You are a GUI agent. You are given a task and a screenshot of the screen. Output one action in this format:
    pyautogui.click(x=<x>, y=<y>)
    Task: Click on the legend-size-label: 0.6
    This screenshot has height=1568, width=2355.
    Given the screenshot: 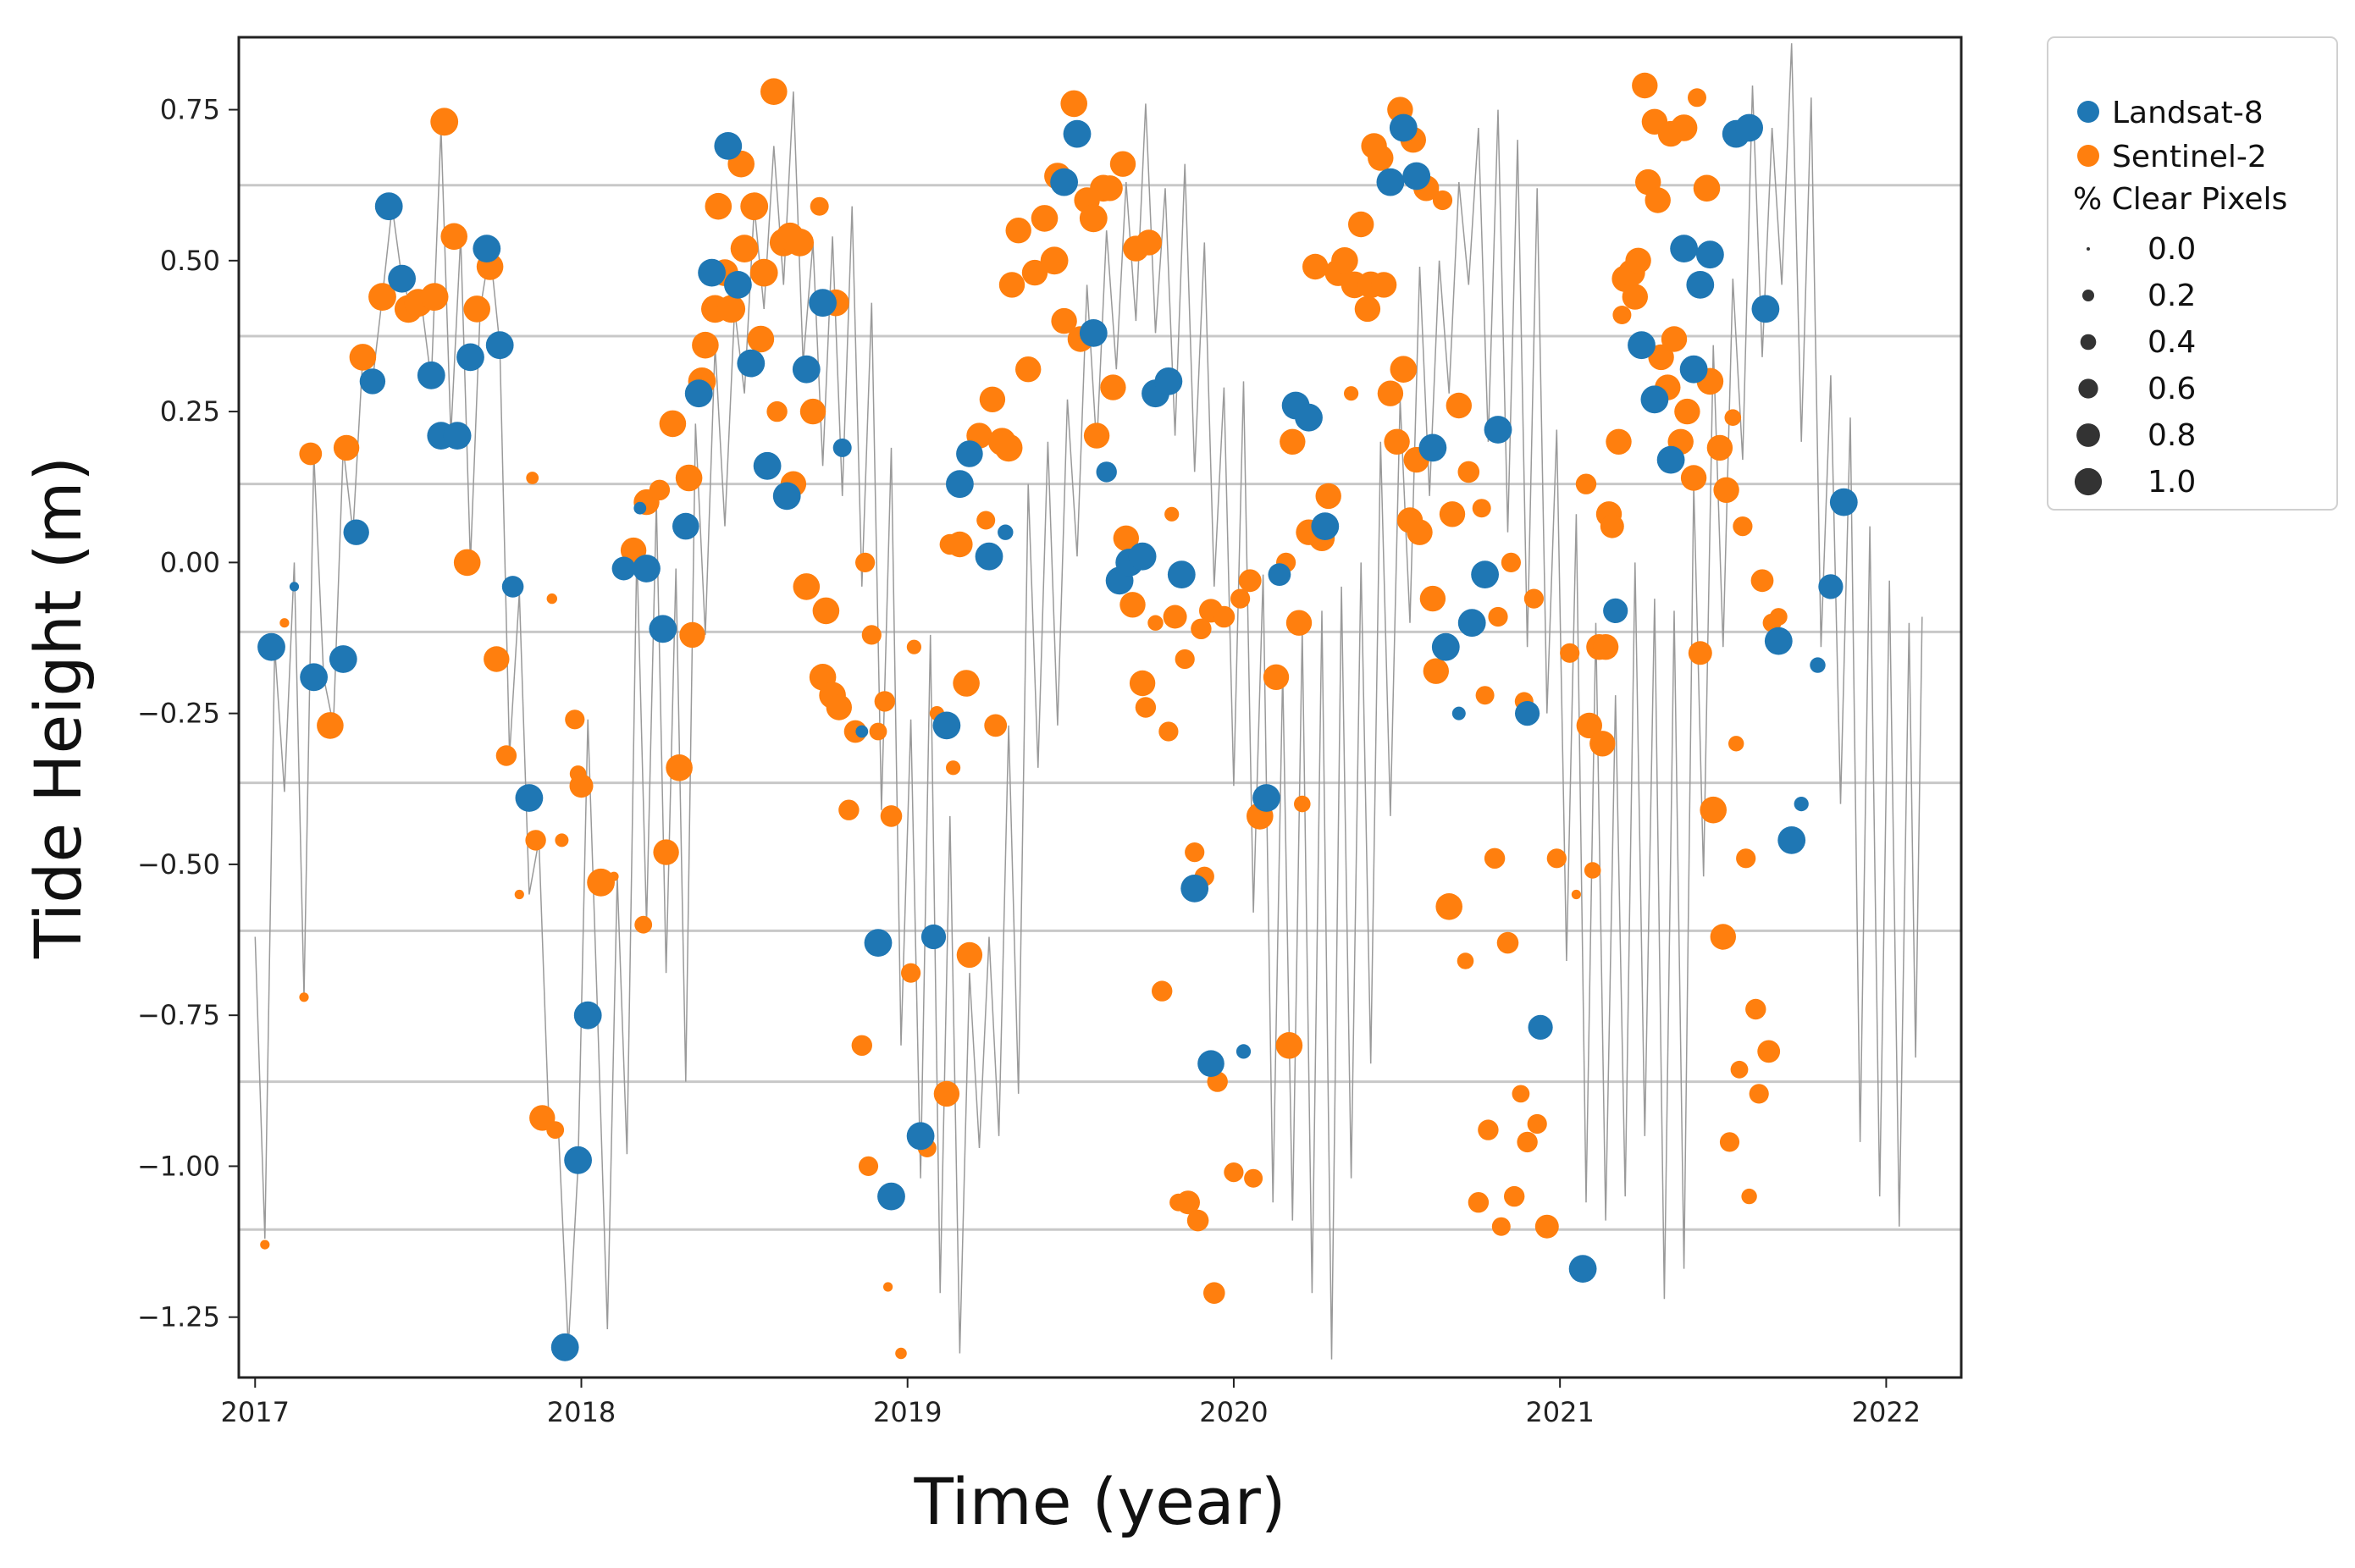 What is the action you would take?
    pyautogui.click(x=2172, y=389)
    